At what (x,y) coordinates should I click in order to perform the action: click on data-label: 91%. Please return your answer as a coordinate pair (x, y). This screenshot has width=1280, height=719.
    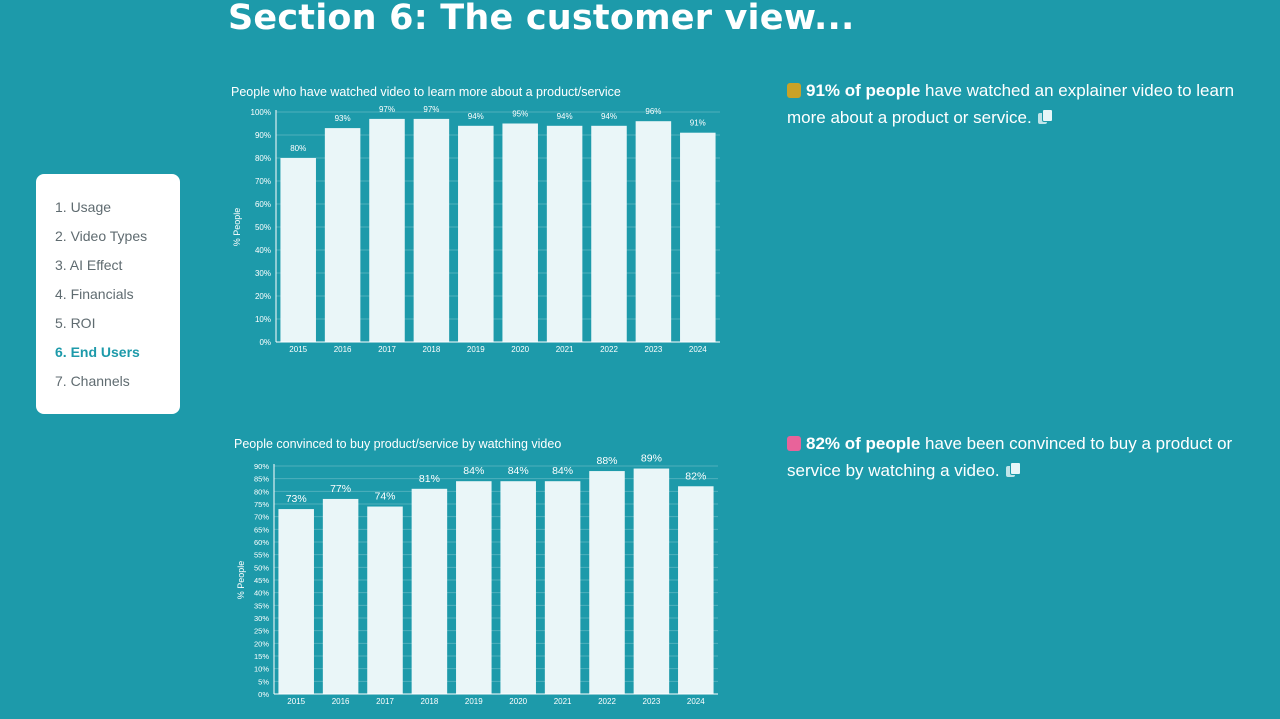
    Looking at the image, I should click on (698, 123).